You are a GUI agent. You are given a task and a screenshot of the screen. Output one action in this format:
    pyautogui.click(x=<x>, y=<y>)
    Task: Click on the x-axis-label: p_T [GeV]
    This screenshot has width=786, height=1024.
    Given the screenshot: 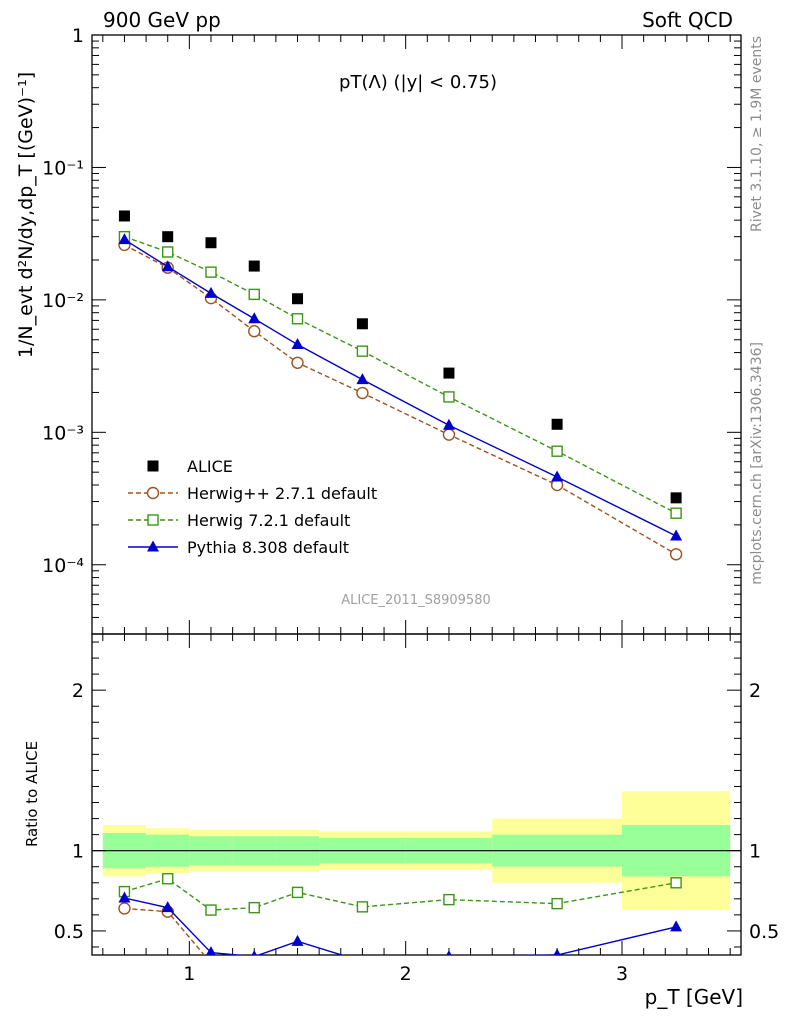 What is the action you would take?
    pyautogui.click(x=694, y=997)
    